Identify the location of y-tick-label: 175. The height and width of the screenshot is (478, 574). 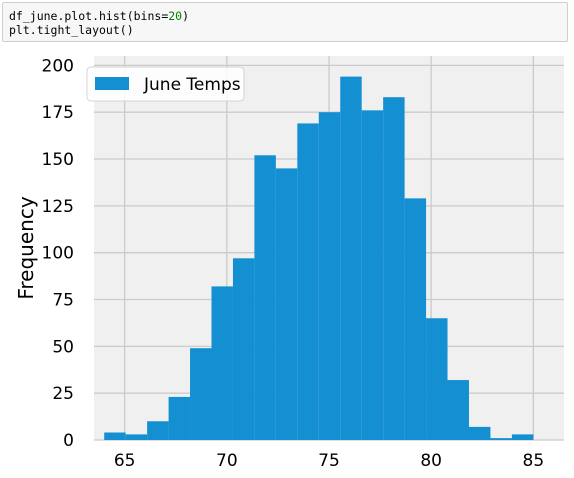
(58, 113).